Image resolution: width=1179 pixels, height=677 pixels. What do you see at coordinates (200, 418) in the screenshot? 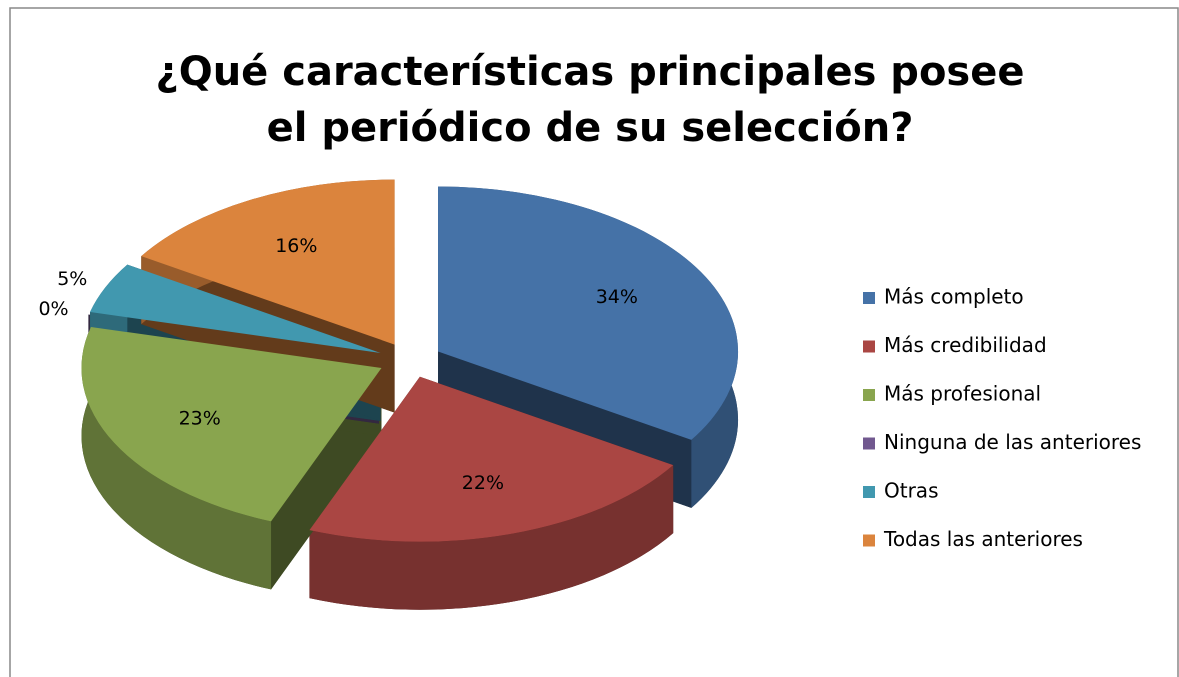
I see `data-label: 23%` at bounding box center [200, 418].